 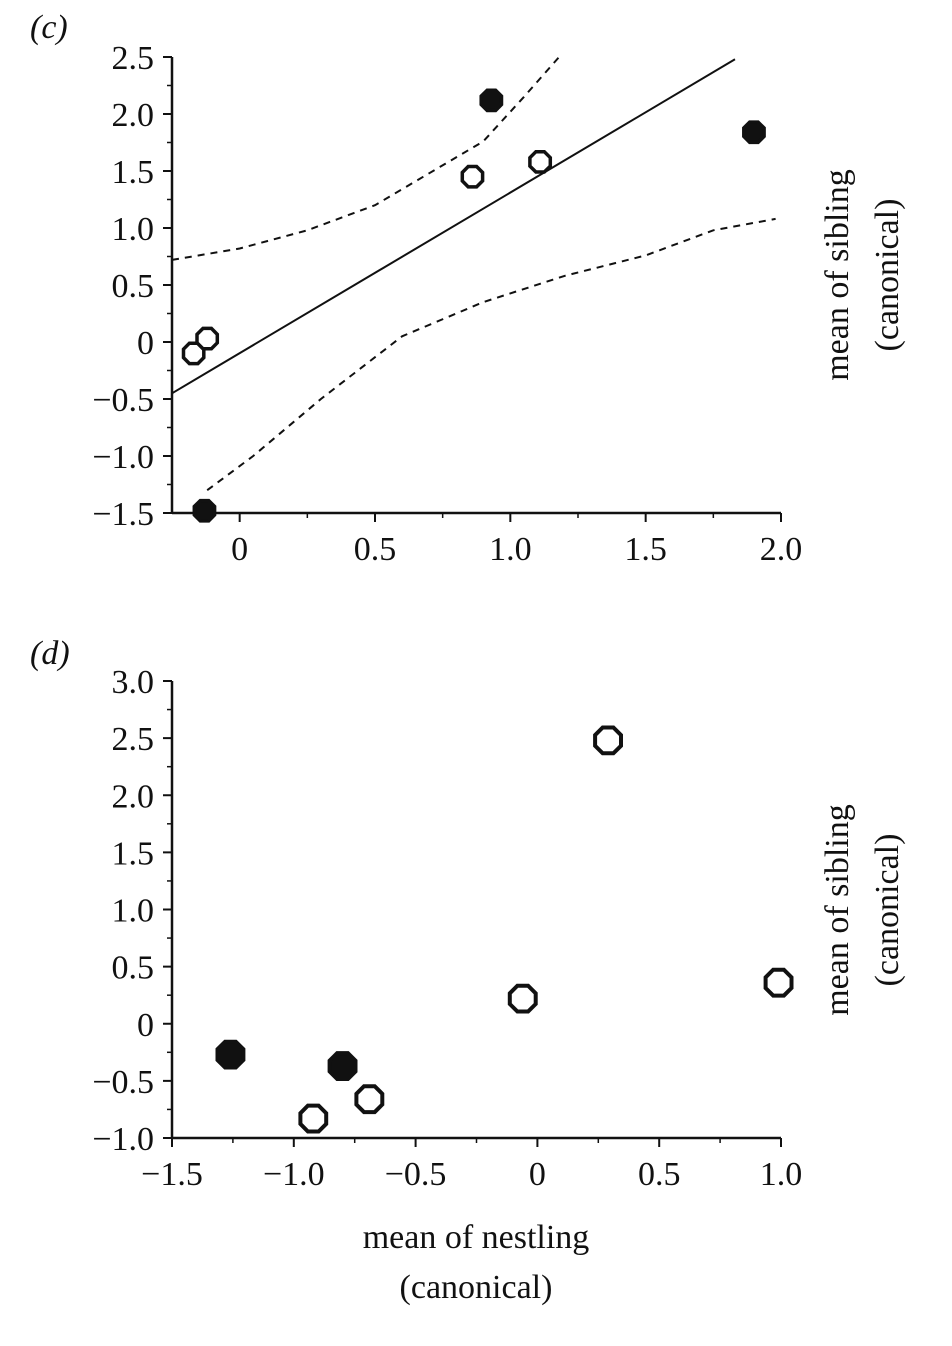 I want to click on confidence-band-lower, so click(x=491, y=354).